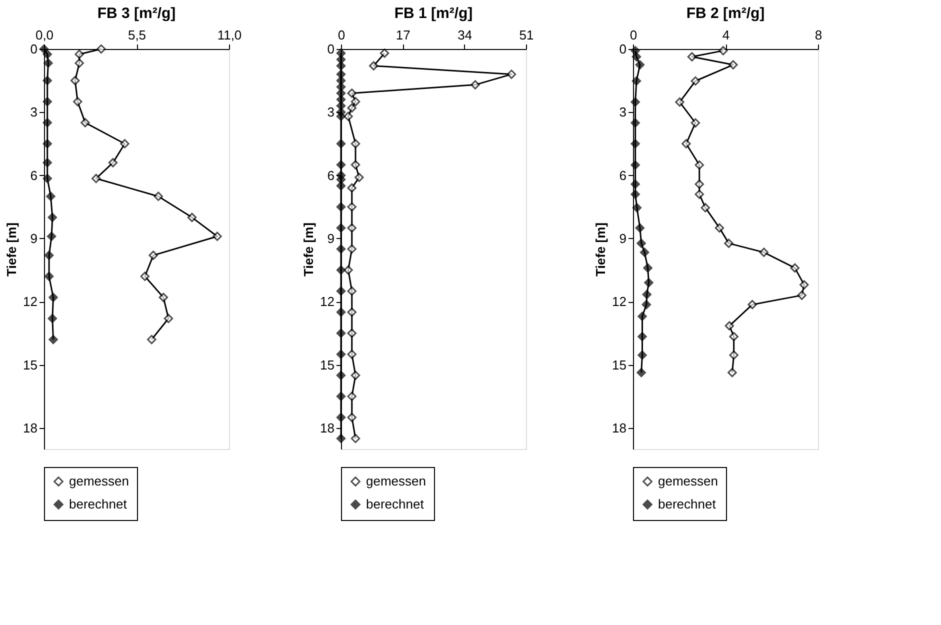 This screenshot has height=625, width=941. What do you see at coordinates (229, 35) in the screenshot?
I see `x-tick-label: 11,0` at bounding box center [229, 35].